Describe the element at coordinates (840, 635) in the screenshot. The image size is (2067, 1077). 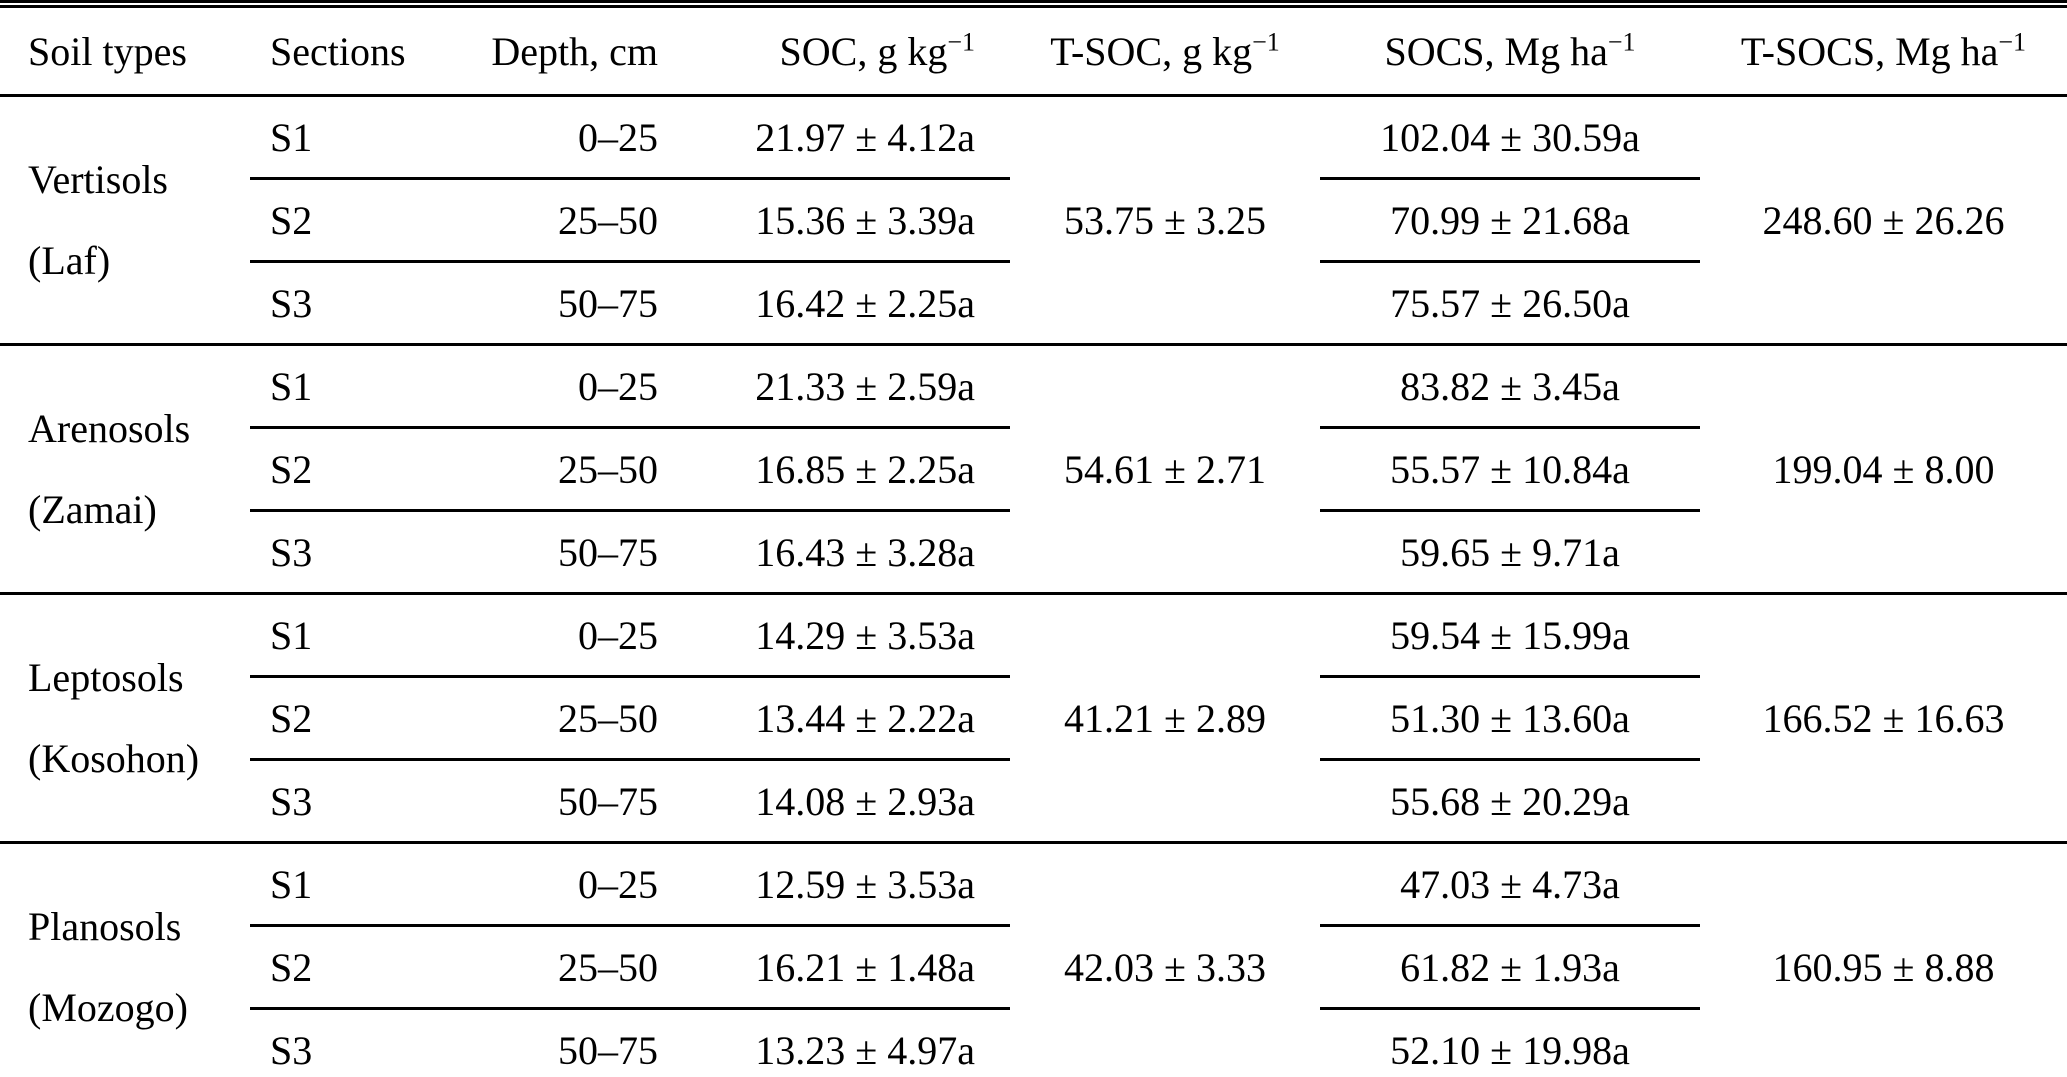
I see `cell-soc: 14.29 ± 3.53a` at that location.